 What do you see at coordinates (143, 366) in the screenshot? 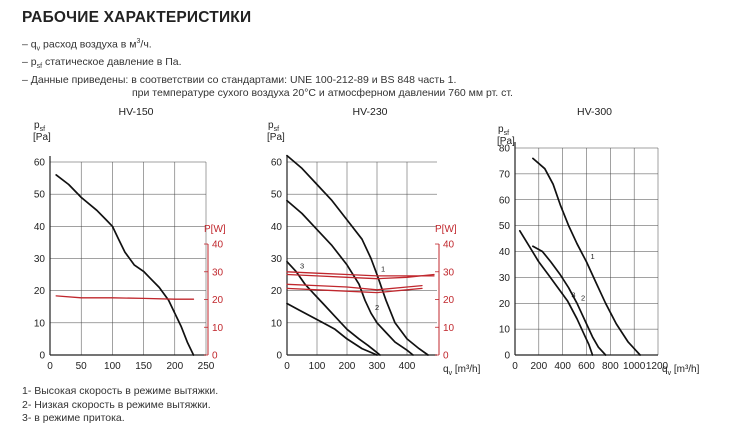
I see `x-tick-label: 150` at bounding box center [143, 366].